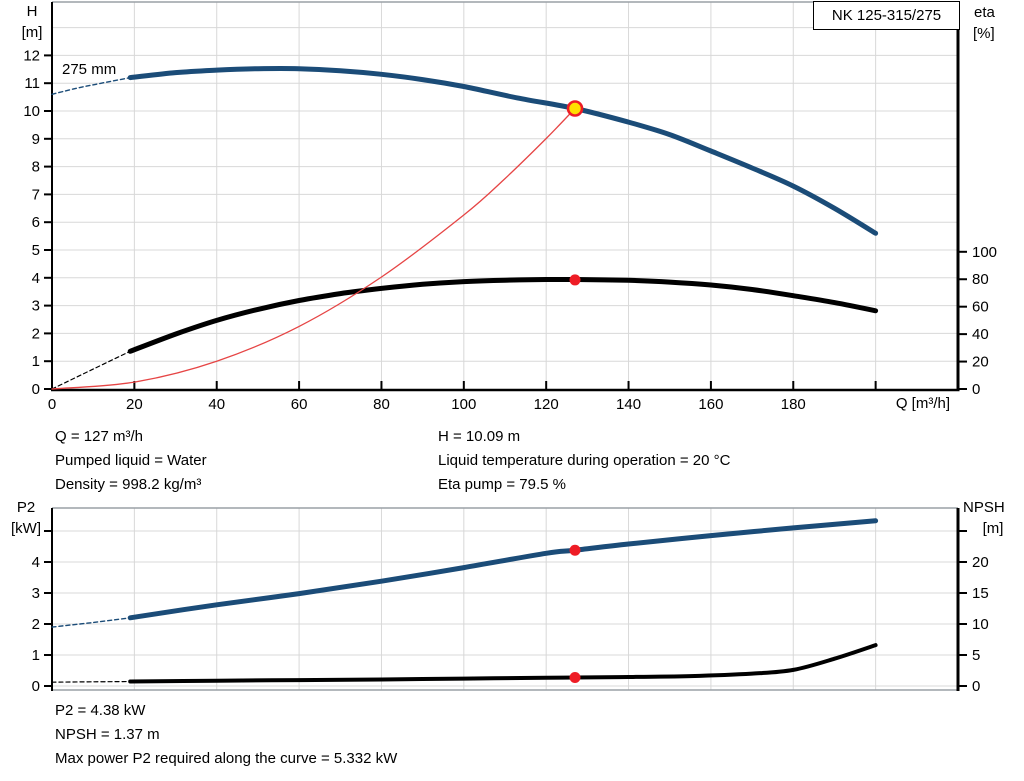 The height and width of the screenshot is (781, 1024). Describe the element at coordinates (575, 678) in the screenshot. I see `npsh-duty-point` at that location.